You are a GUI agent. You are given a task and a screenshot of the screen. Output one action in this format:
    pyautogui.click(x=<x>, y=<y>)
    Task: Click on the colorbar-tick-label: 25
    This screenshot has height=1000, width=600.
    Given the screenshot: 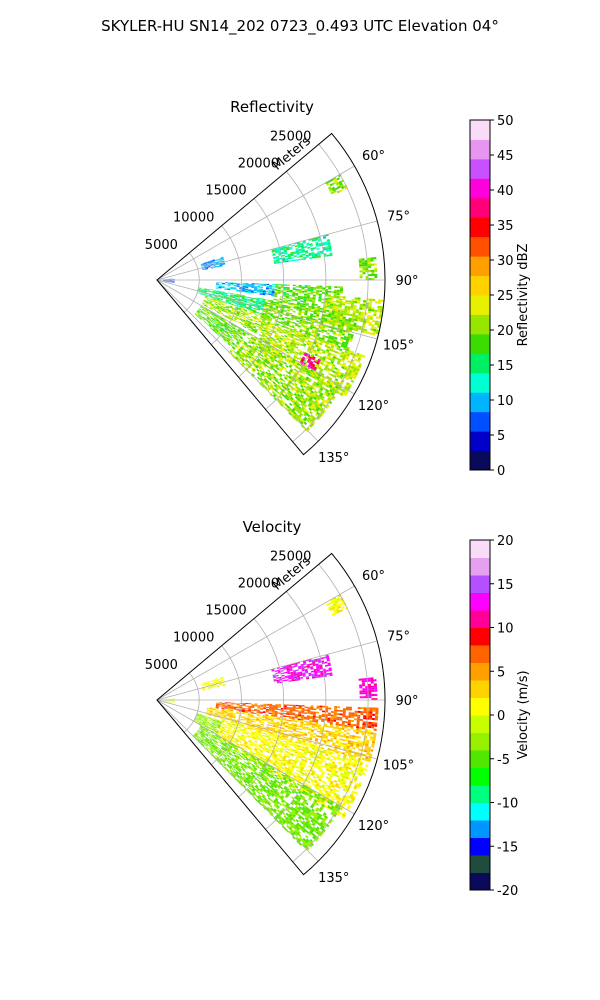 What is the action you would take?
    pyautogui.click(x=505, y=296)
    